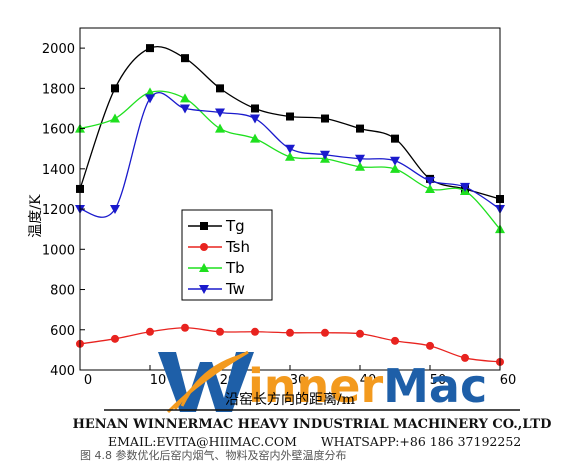 This screenshot has height=476, width=574. Describe the element at coordinates (235, 289) in the screenshot. I see `legend-label: Tw` at that location.